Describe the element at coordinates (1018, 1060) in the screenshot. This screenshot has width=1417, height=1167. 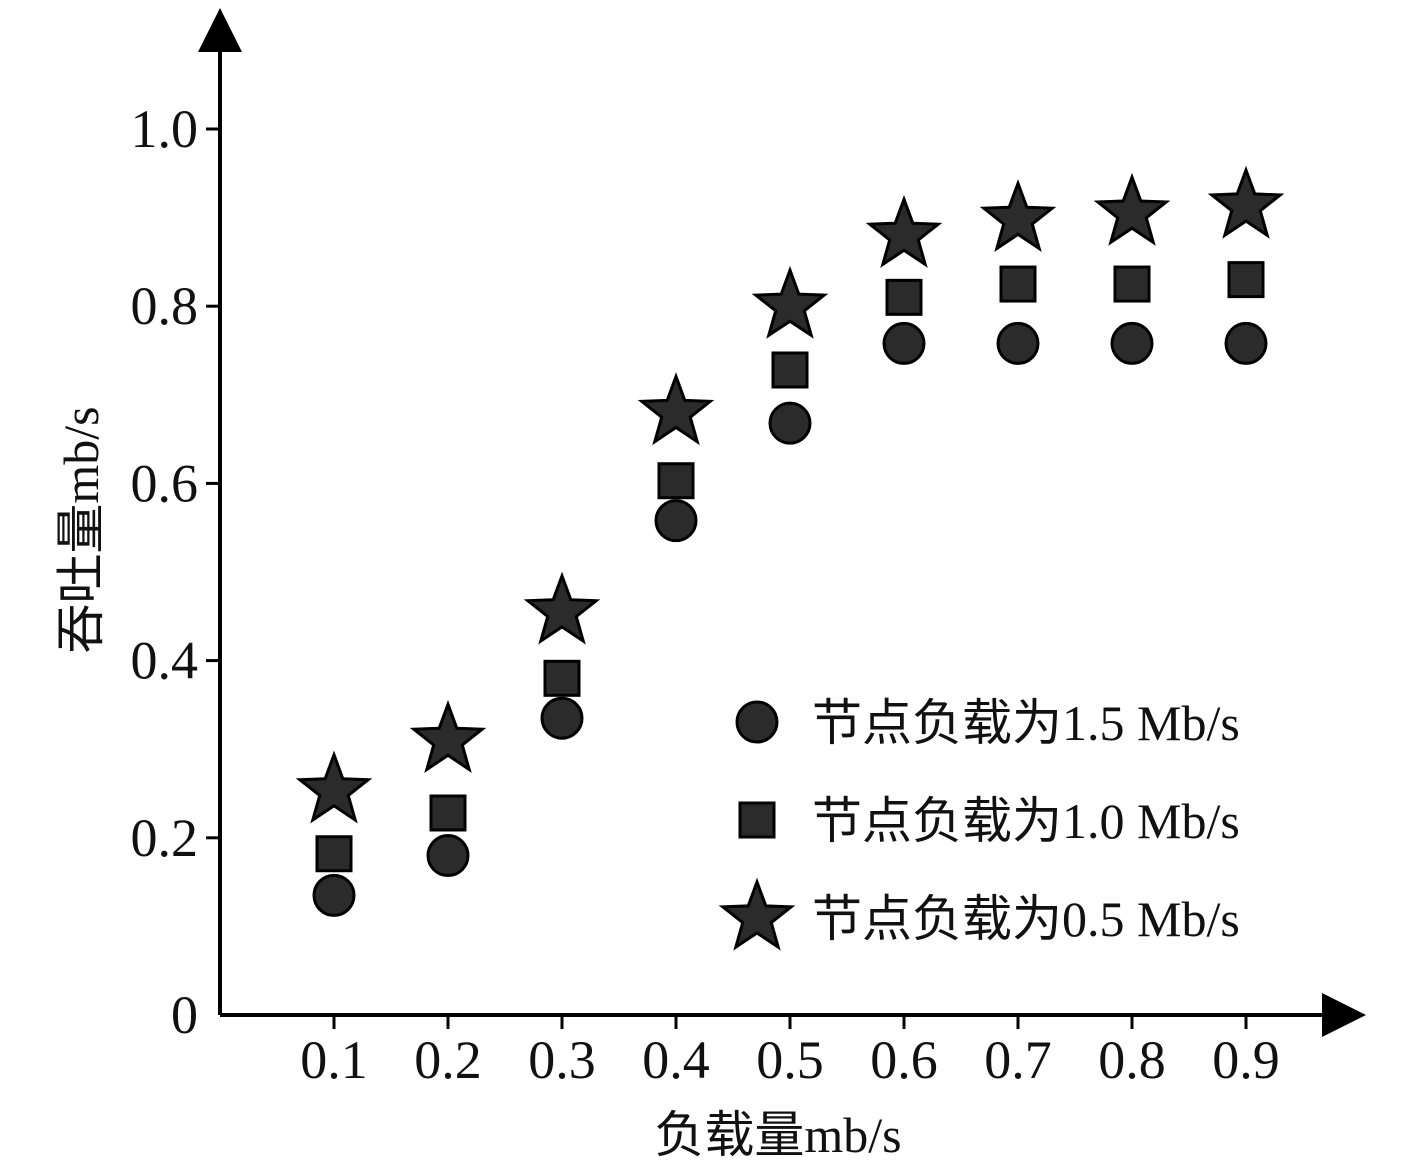
I see `x-tick-label: 0.7` at that location.